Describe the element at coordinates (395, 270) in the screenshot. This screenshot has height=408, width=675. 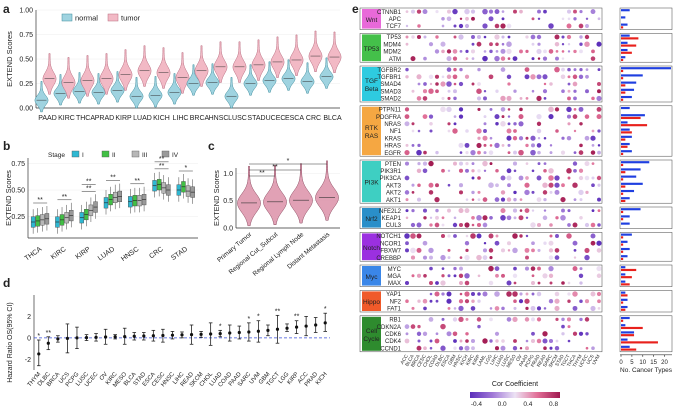
I see `gene-label: MYC` at that location.